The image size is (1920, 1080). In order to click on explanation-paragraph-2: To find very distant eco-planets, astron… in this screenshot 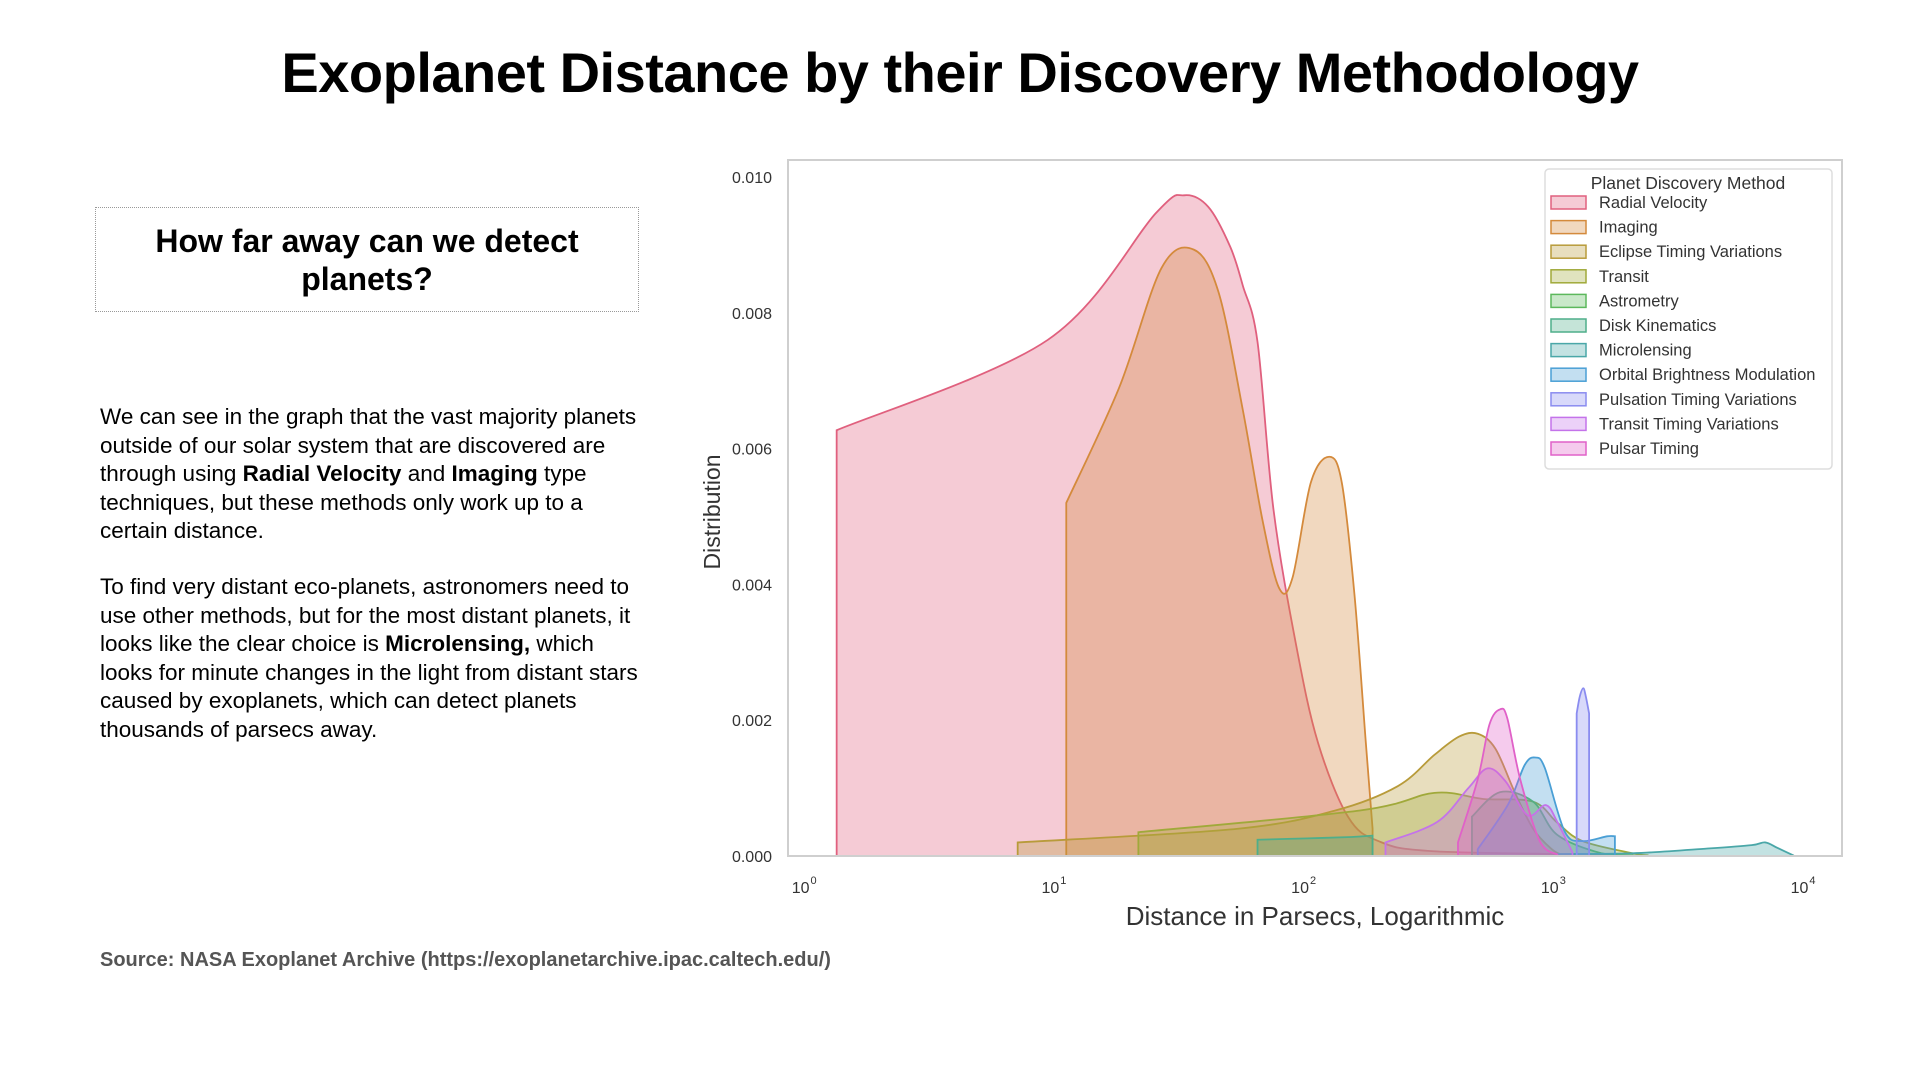, I will do `click(370, 658)`.